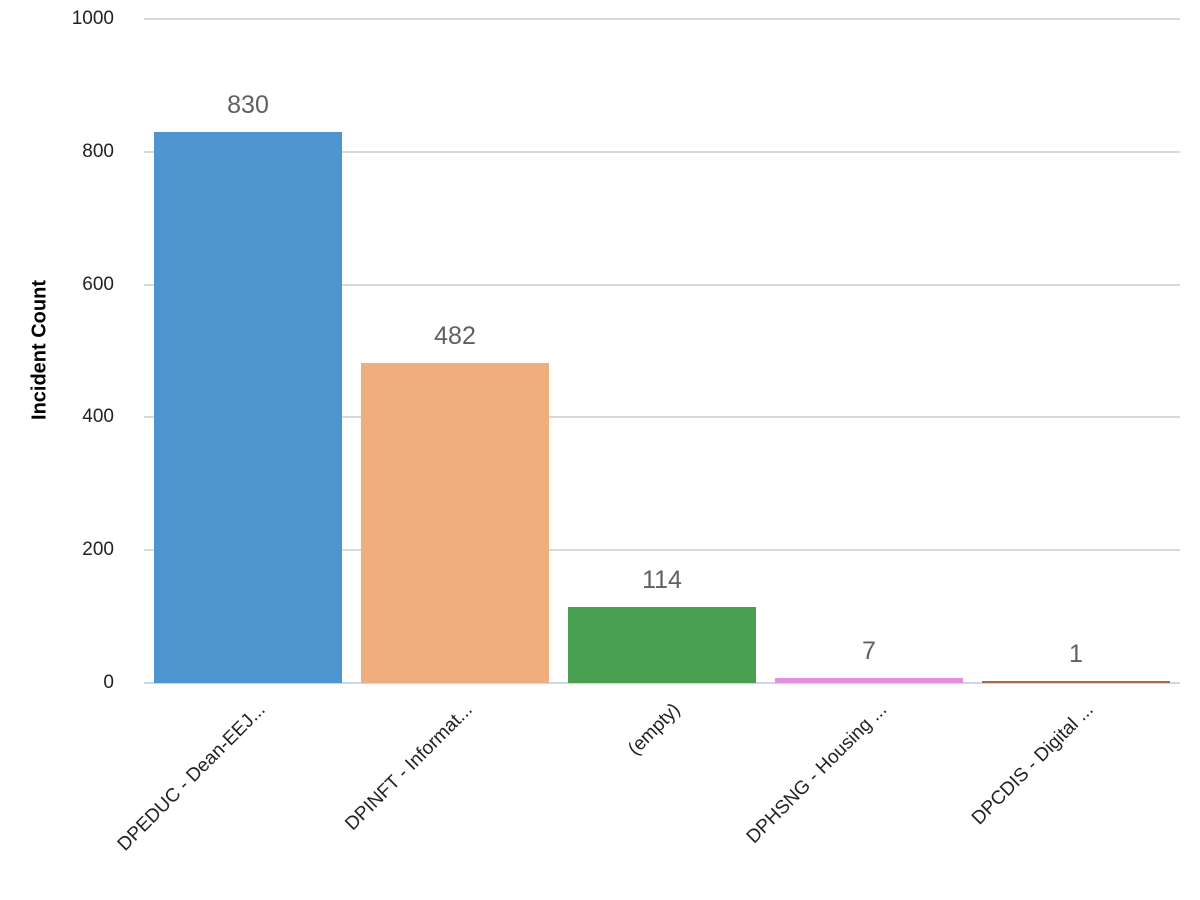 The width and height of the screenshot is (1200, 900). I want to click on y-tick-label: 0, so click(108, 682).